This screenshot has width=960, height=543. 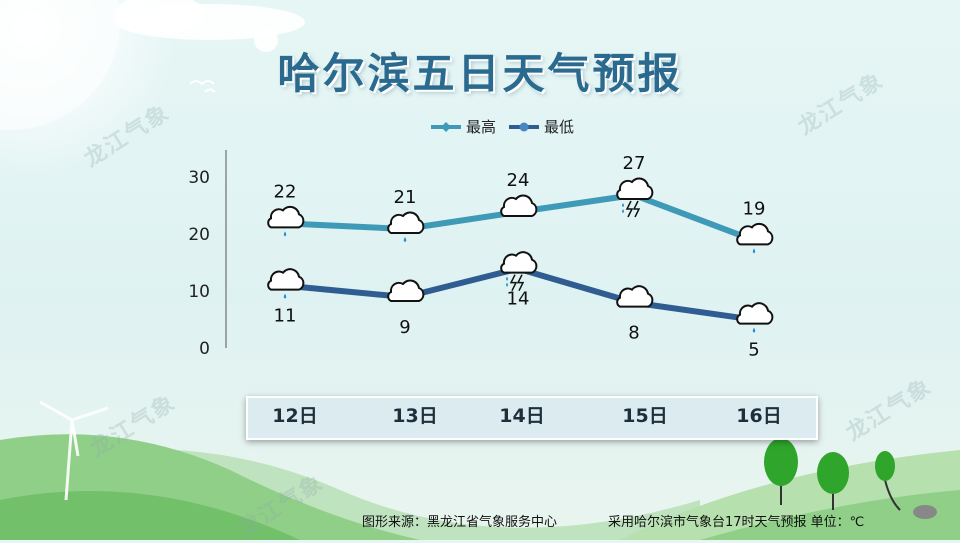 I want to click on data-label-low: 9, so click(x=404, y=327).